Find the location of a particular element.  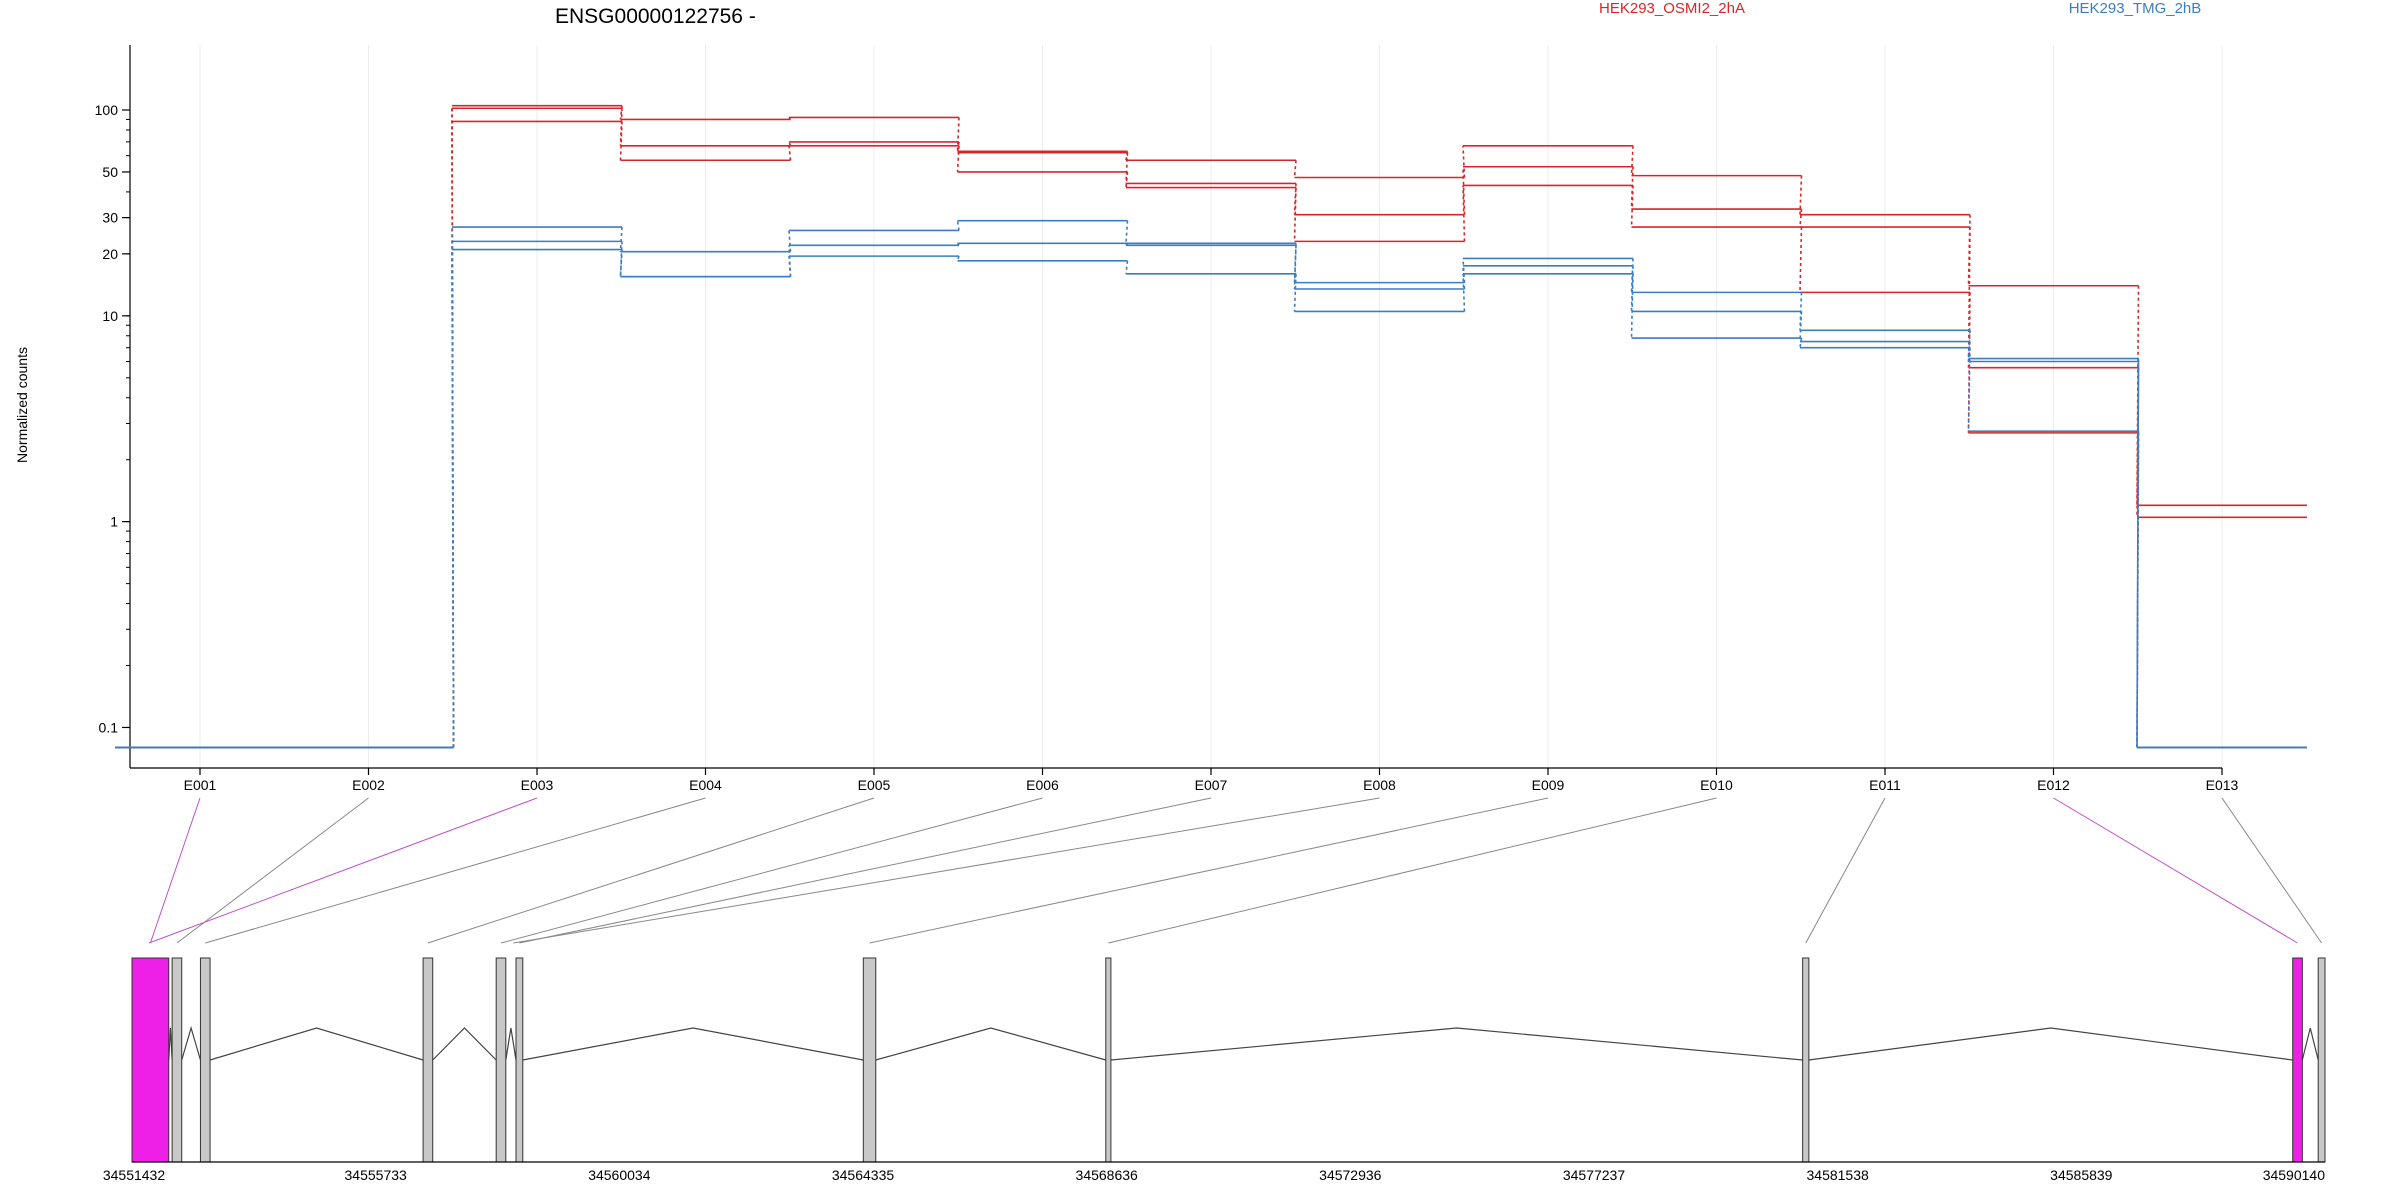

genome-tick-label: 34581538 is located at coordinates (1838, 1175).